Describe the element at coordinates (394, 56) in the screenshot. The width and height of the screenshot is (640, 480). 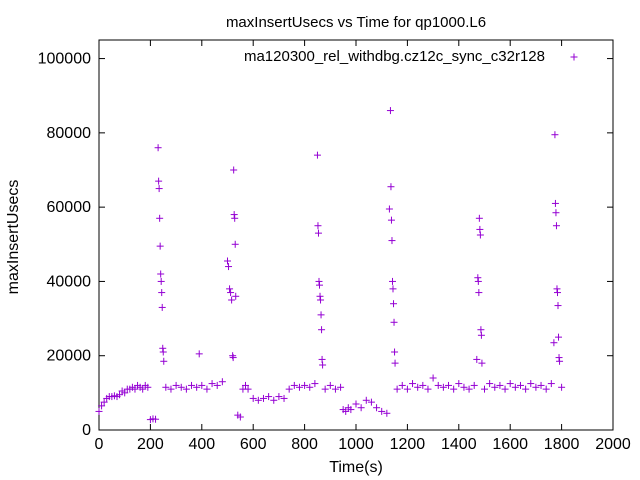
I see `legend-label: ma120300_rel_withdbg.cz12c_sync_c32r128` at that location.